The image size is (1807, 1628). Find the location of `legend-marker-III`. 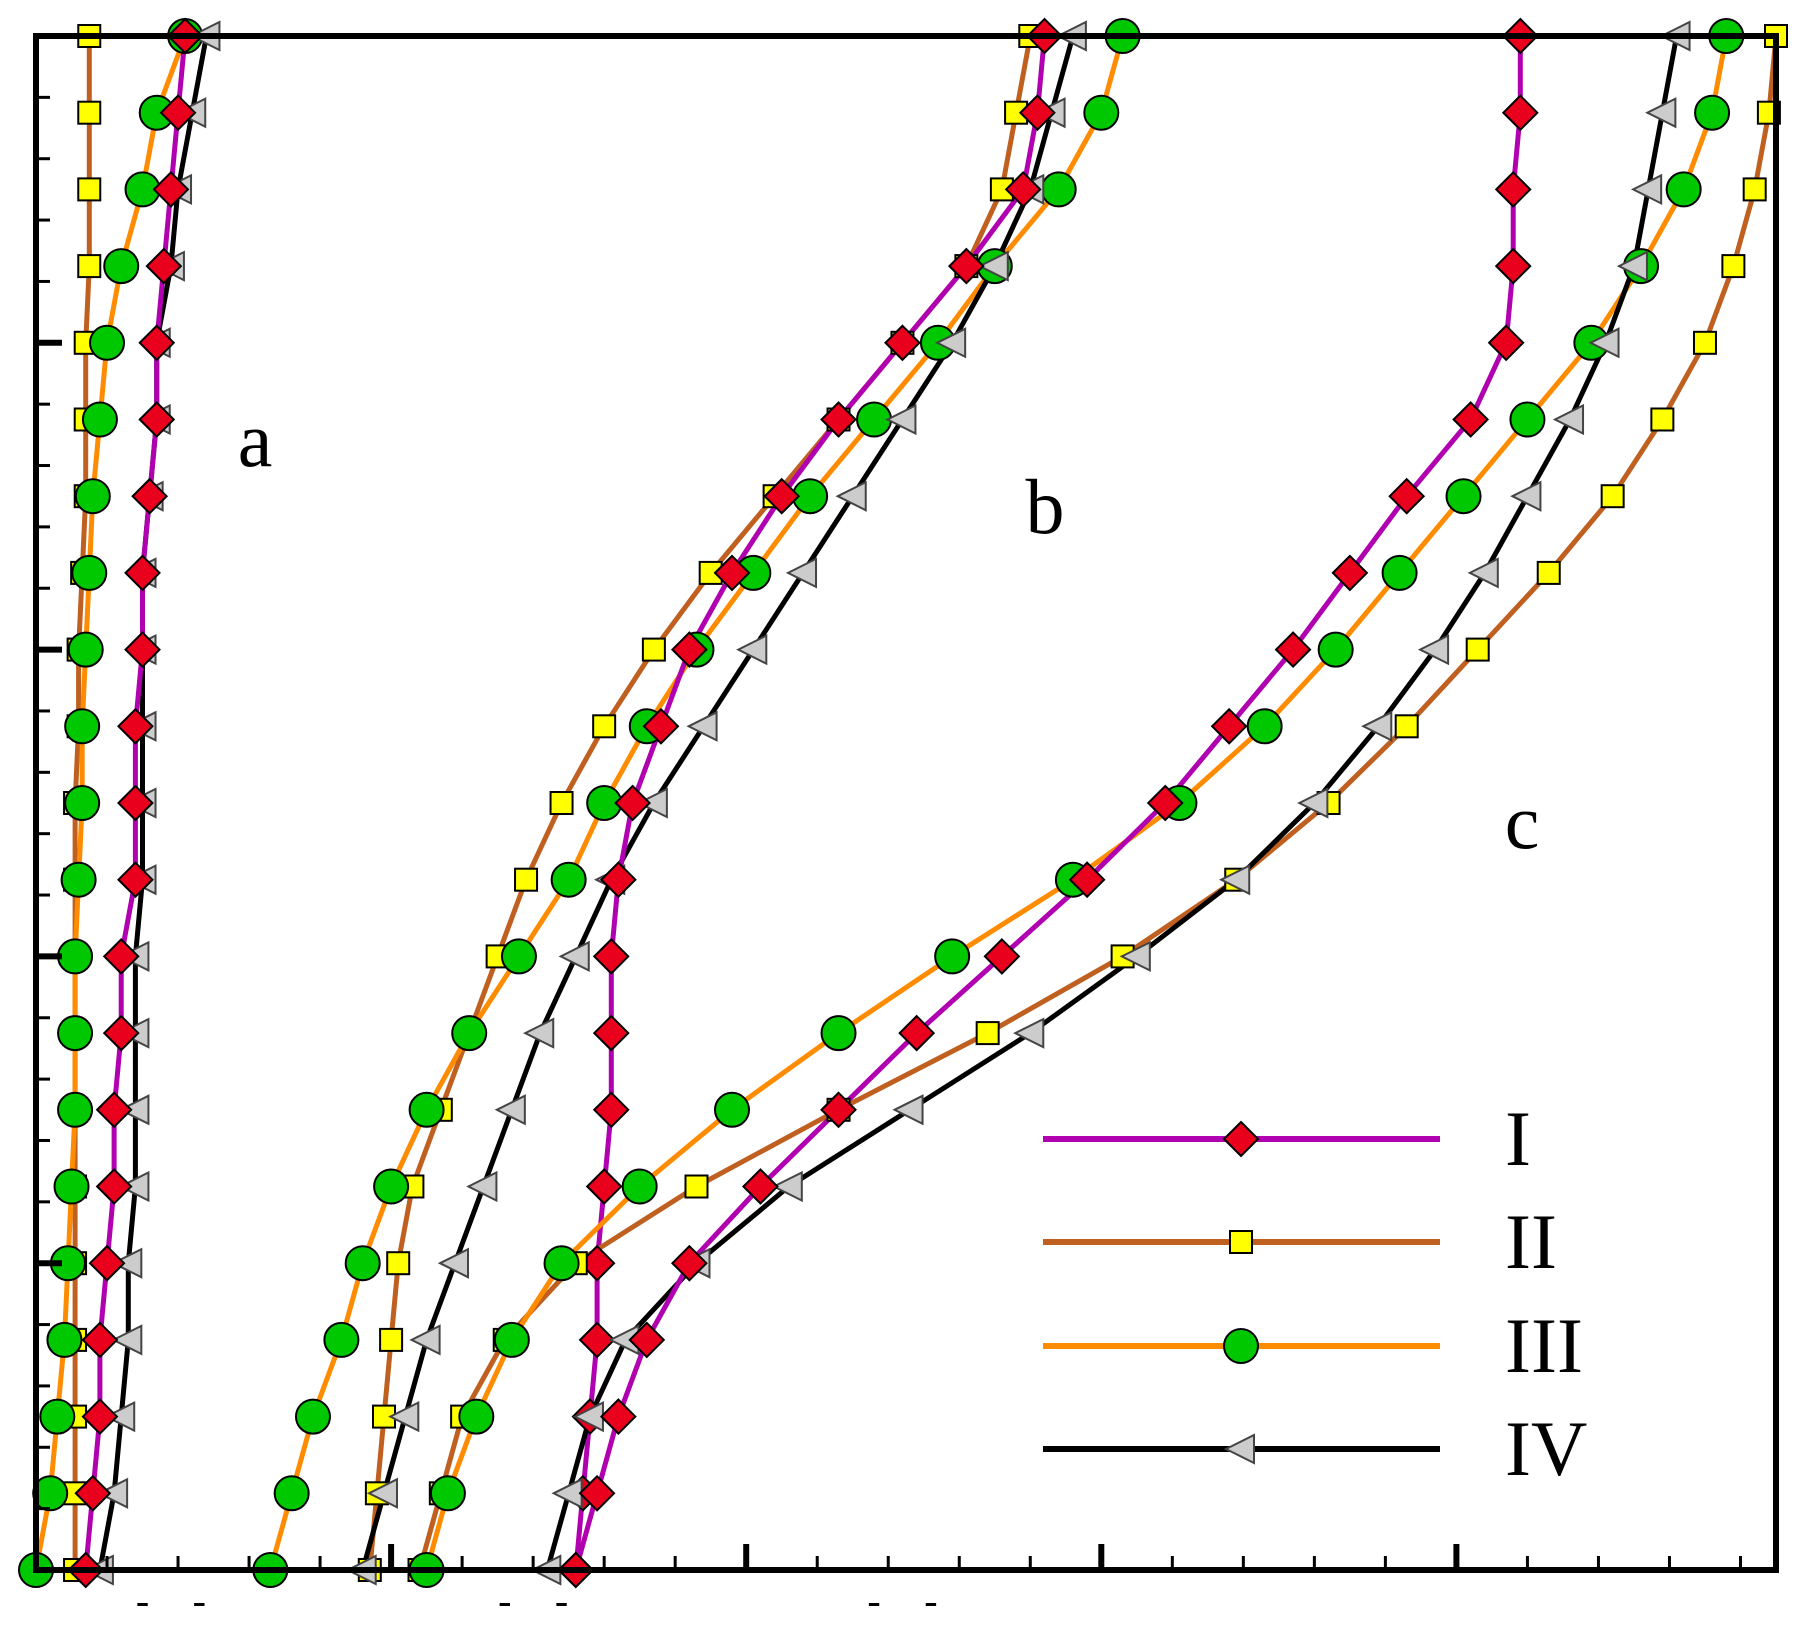

legend-marker-III is located at coordinates (1241, 1346).